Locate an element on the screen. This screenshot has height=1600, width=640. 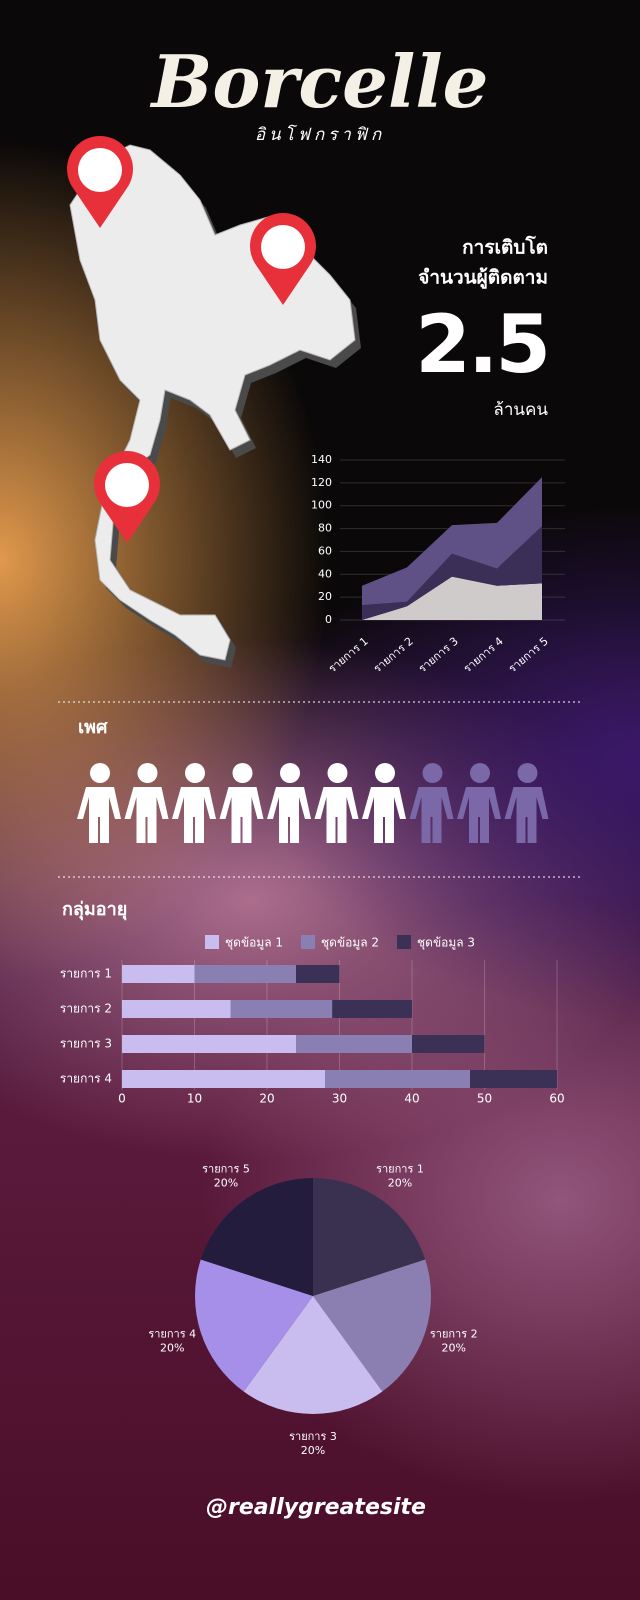
x-tick-label: 20 is located at coordinates (266, 1099).